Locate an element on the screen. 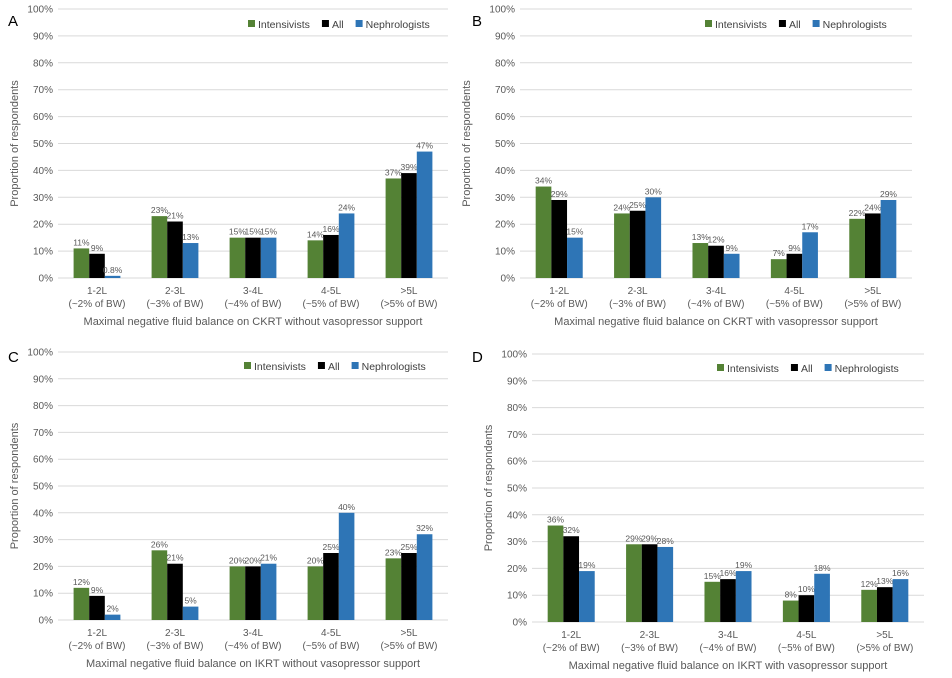 The width and height of the screenshot is (952, 678). data-label: 2% is located at coordinates (112, 609).